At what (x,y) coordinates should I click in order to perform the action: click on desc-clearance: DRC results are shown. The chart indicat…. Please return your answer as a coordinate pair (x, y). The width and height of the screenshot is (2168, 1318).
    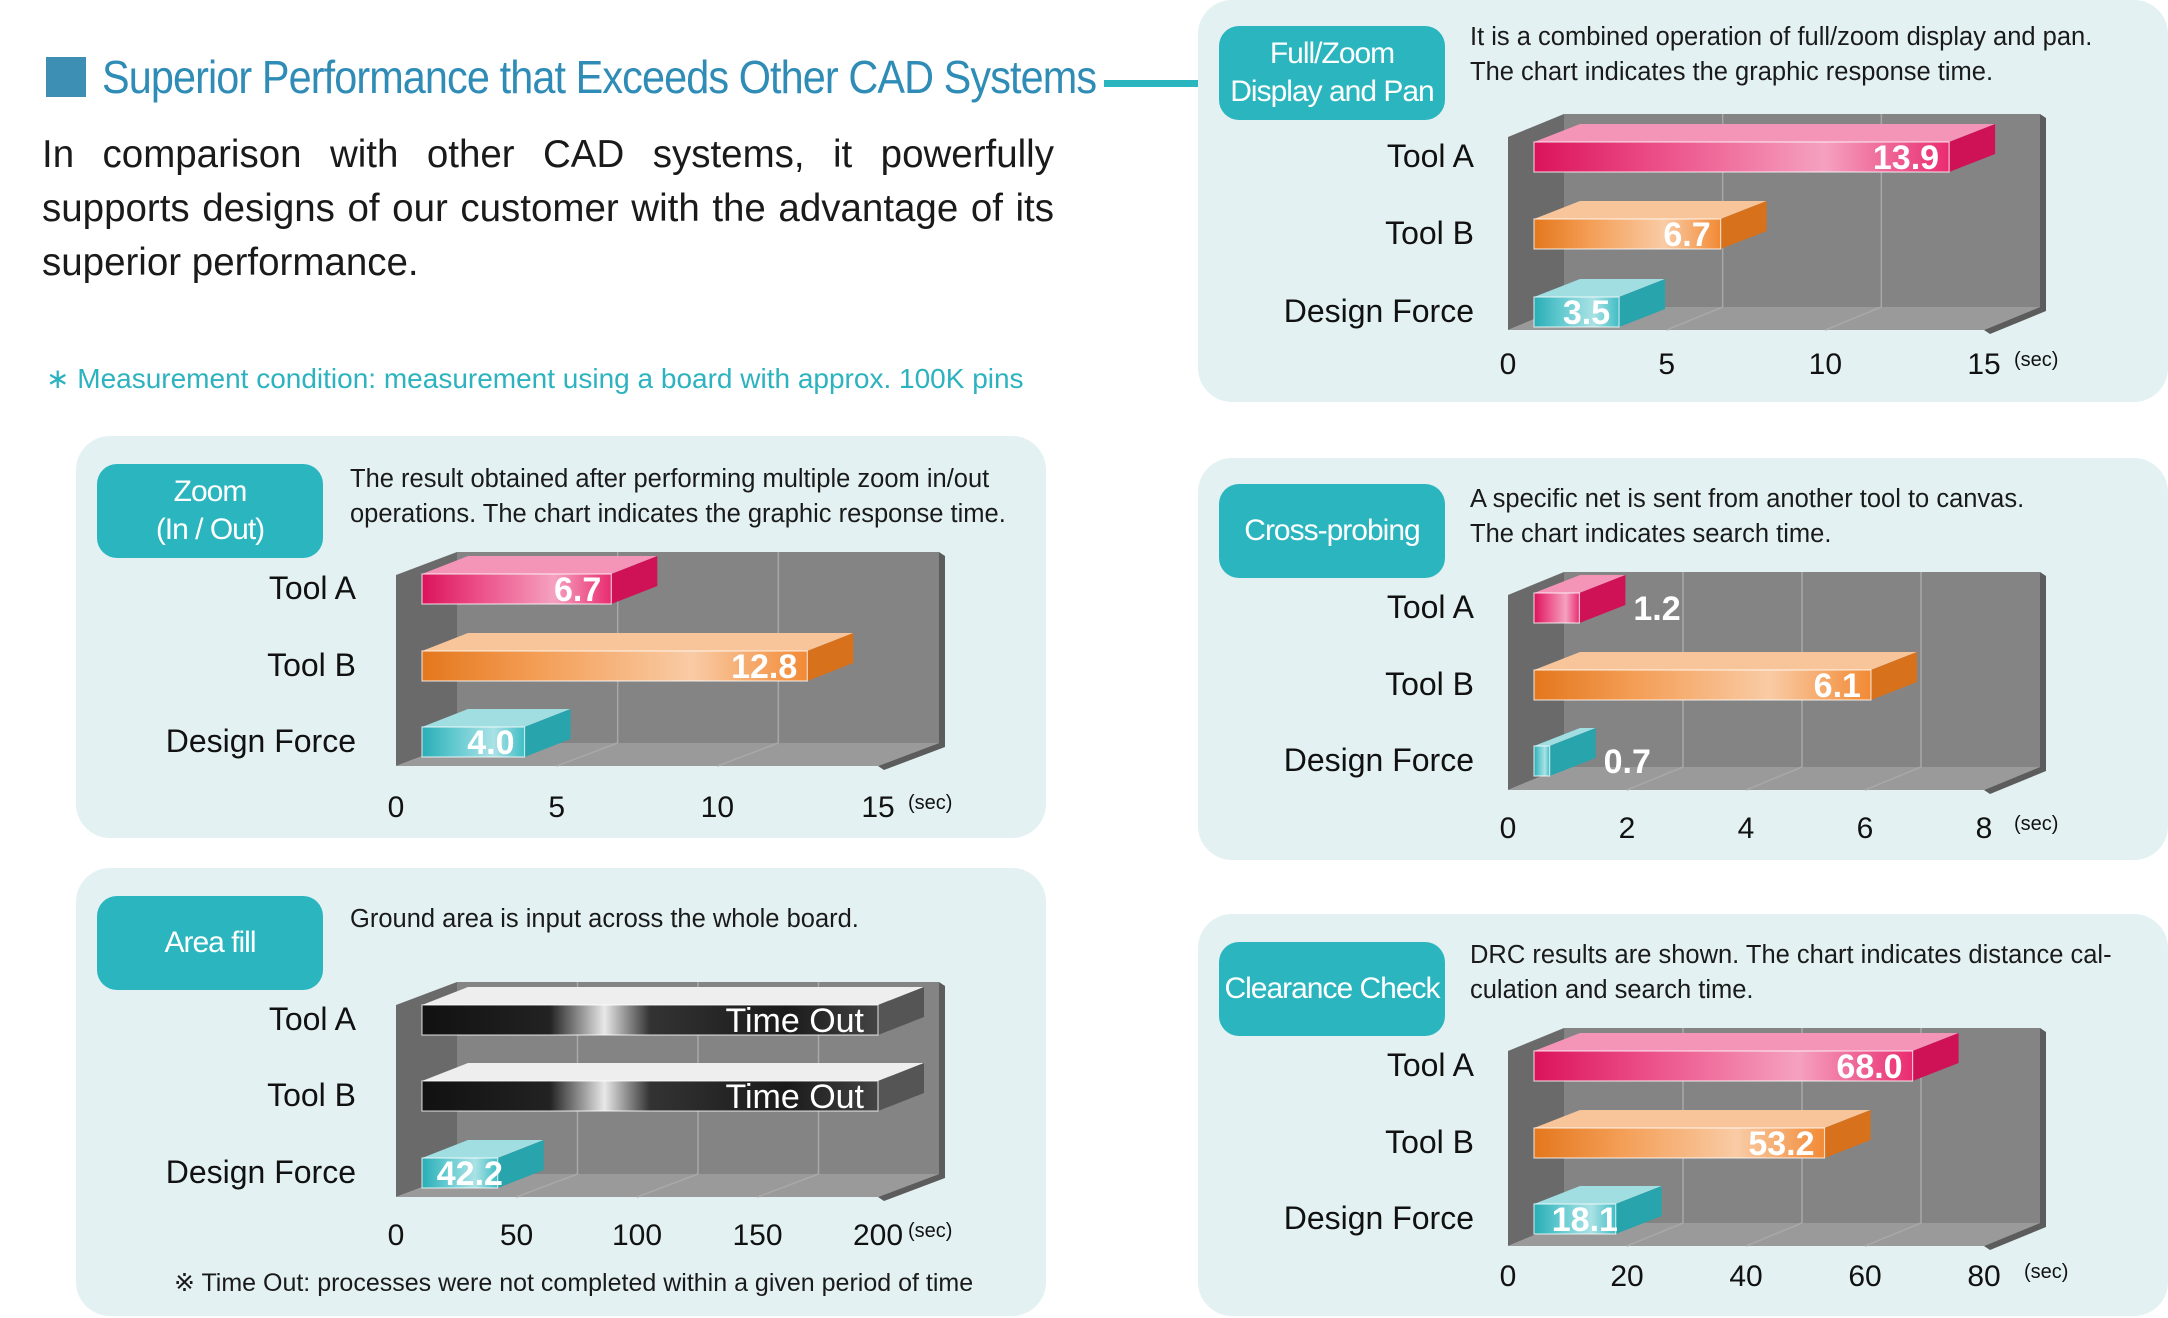
    Looking at the image, I should click on (1791, 973).